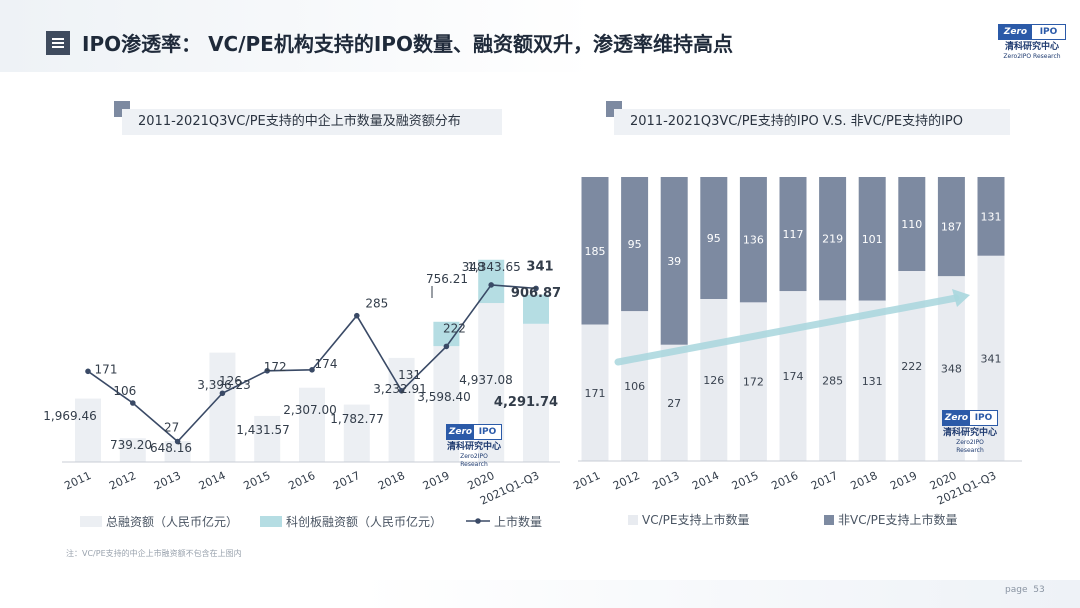  Describe the element at coordinates (872, 380) in the screenshot. I see `bar-vcpe-2018` at that location.